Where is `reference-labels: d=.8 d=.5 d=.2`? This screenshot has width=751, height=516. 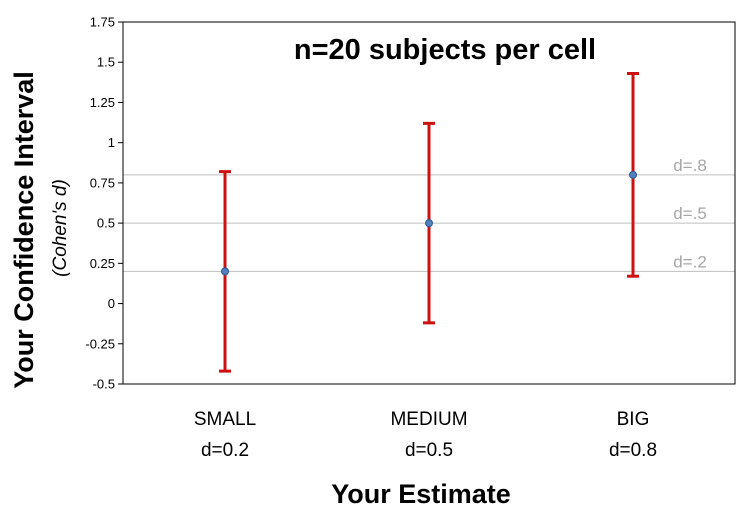 reference-labels: d=.8 d=.5 d=.2 is located at coordinates (690, 214).